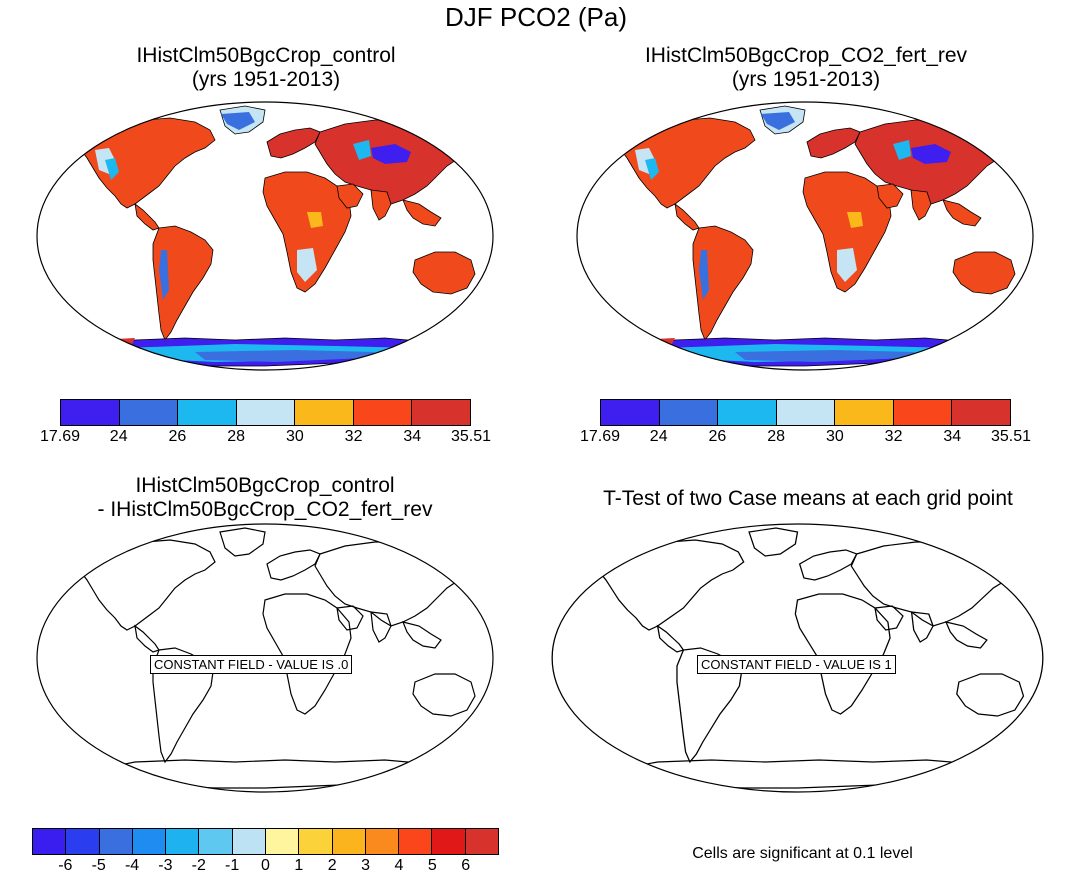 This screenshot has width=1072, height=875. I want to click on colorbar-control, so click(265, 412).